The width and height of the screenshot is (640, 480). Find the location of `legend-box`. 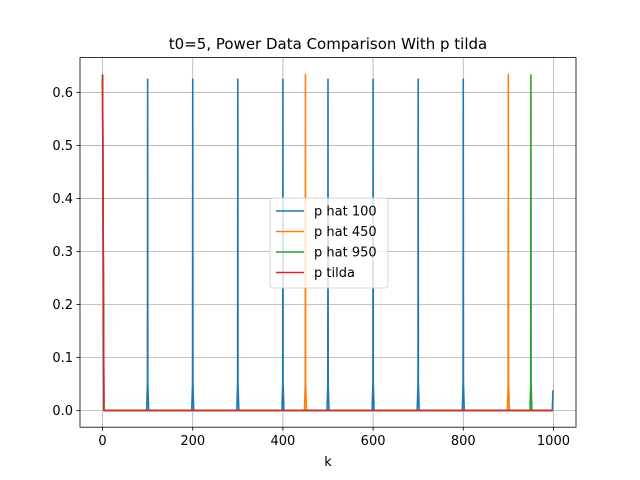

legend-box is located at coordinates (329, 243).